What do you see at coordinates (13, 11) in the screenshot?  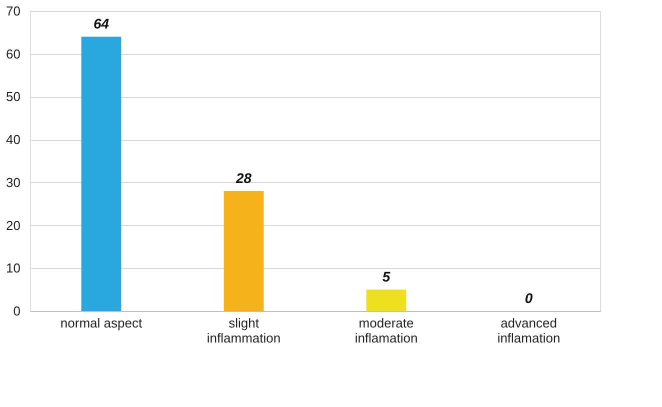 I see `y-tick-label: 70` at bounding box center [13, 11].